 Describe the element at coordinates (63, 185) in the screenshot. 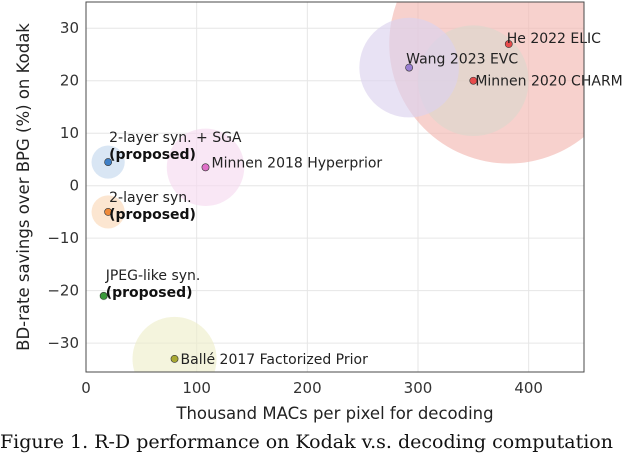

I see `y-tick-labels: −30 −20 −10 0 10 20 30` at that location.